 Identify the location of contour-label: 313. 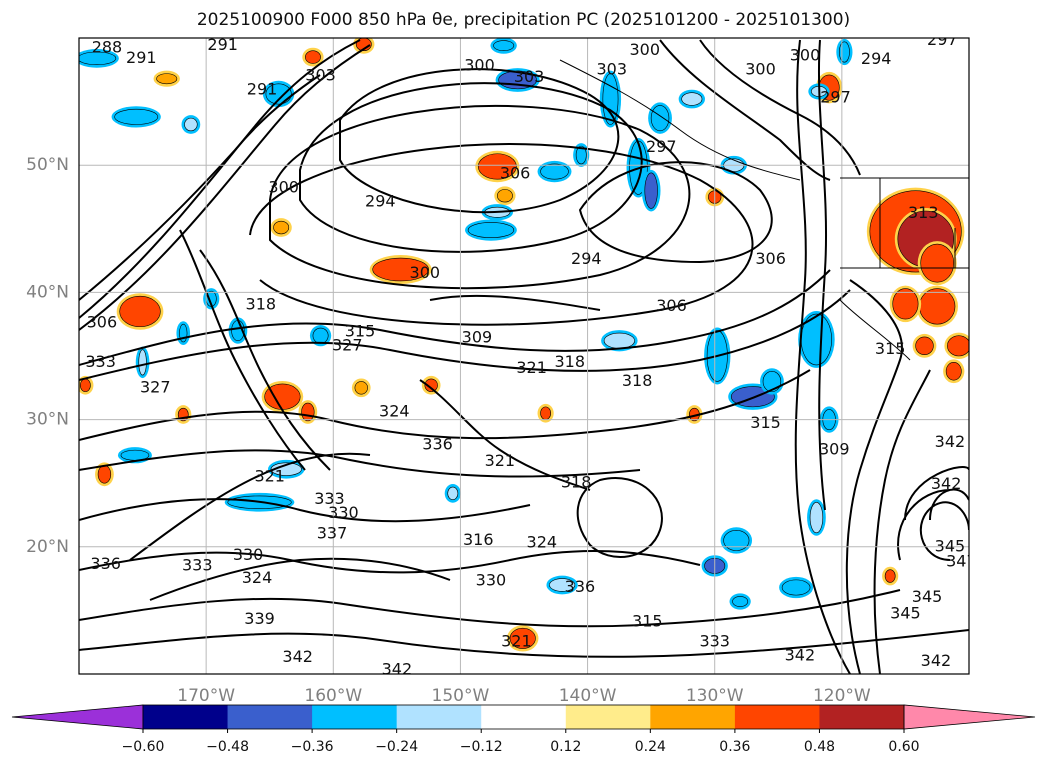
(923, 212).